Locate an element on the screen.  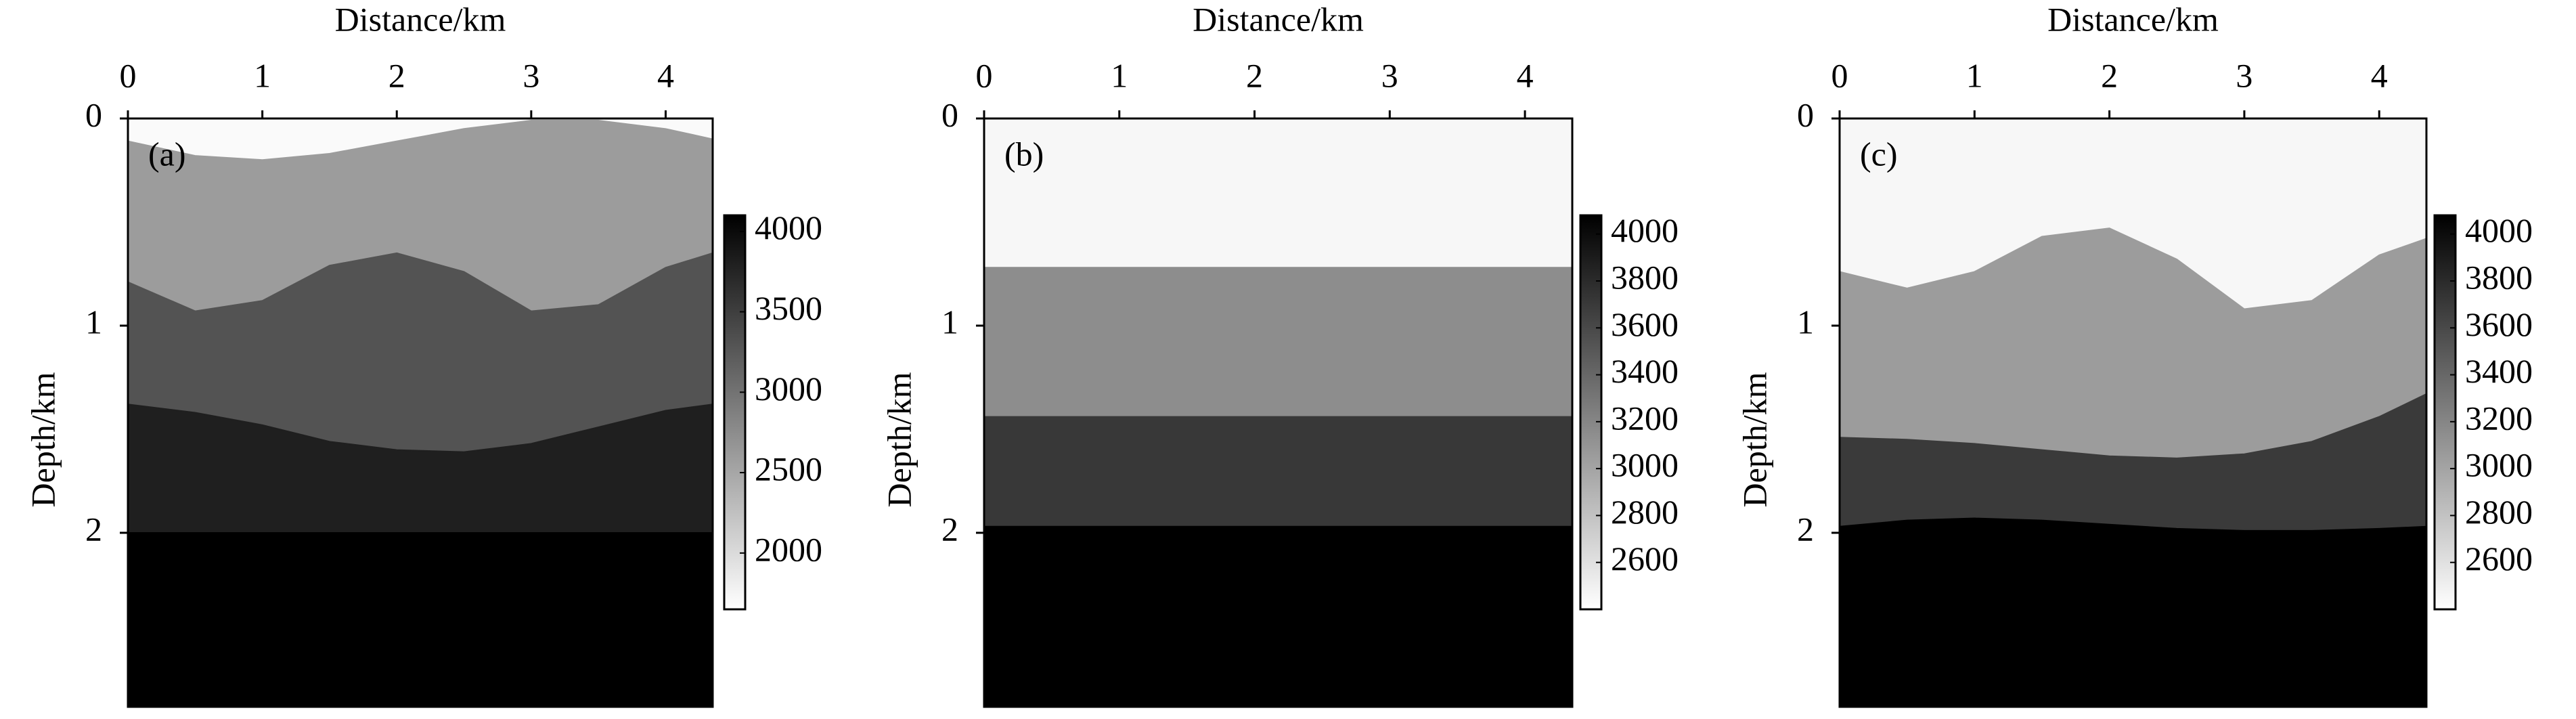
colorbar-tick-label: 2500 is located at coordinates (788, 469).